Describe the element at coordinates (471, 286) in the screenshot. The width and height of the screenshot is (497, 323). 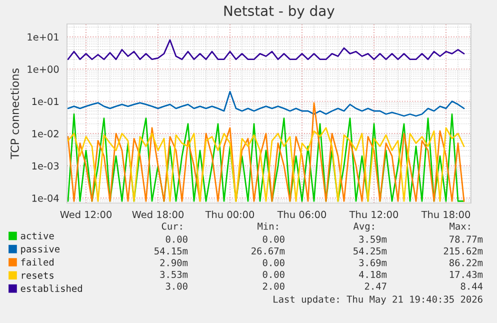
I see `text: 8.44` at that location.